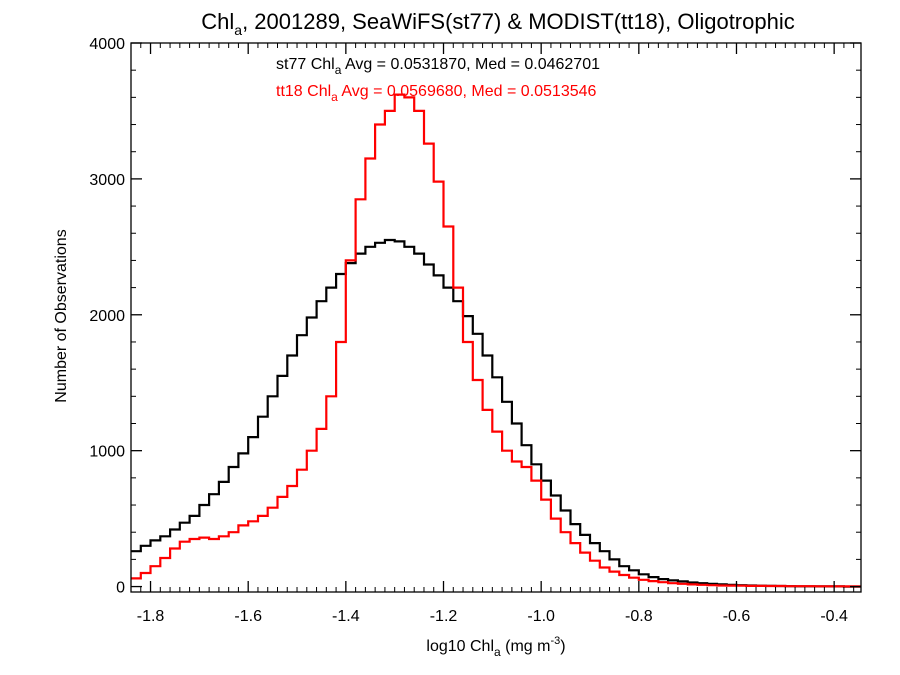 The width and height of the screenshot is (900, 675). What do you see at coordinates (107, 452) in the screenshot?
I see `y-tick-label: 1000` at bounding box center [107, 452].